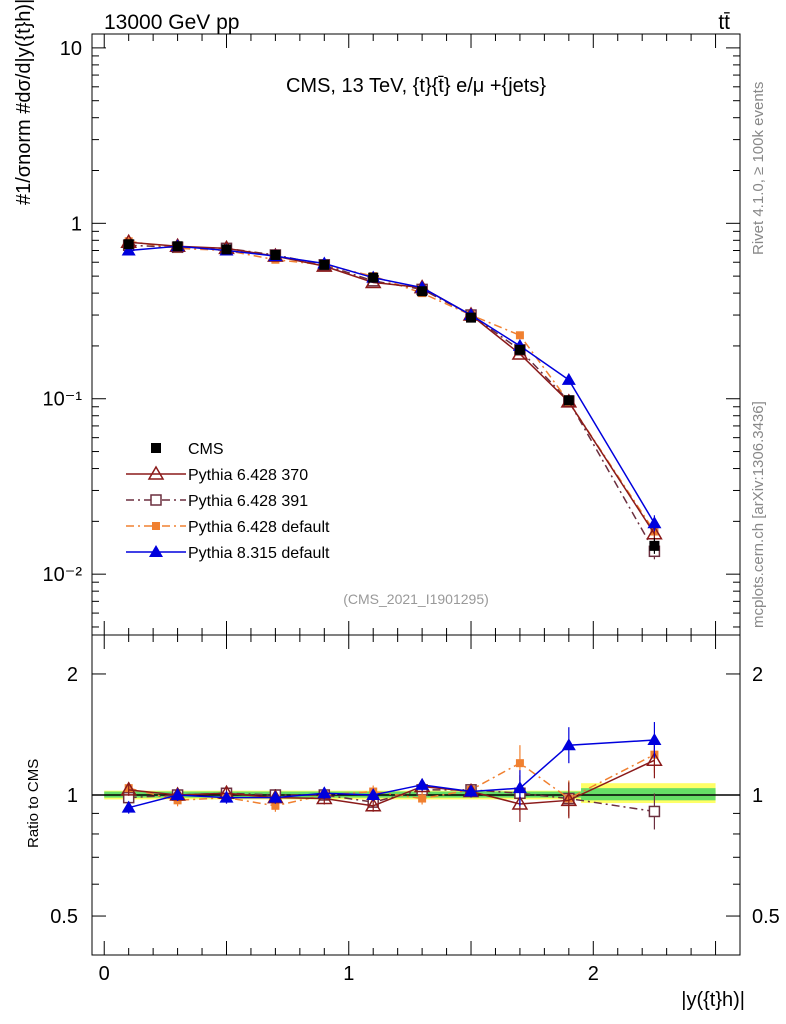 This screenshot has height=1024, width=786. What do you see at coordinates (63, 400) in the screenshot?
I see `main-y-tick-label: 10⁻¹` at bounding box center [63, 400].